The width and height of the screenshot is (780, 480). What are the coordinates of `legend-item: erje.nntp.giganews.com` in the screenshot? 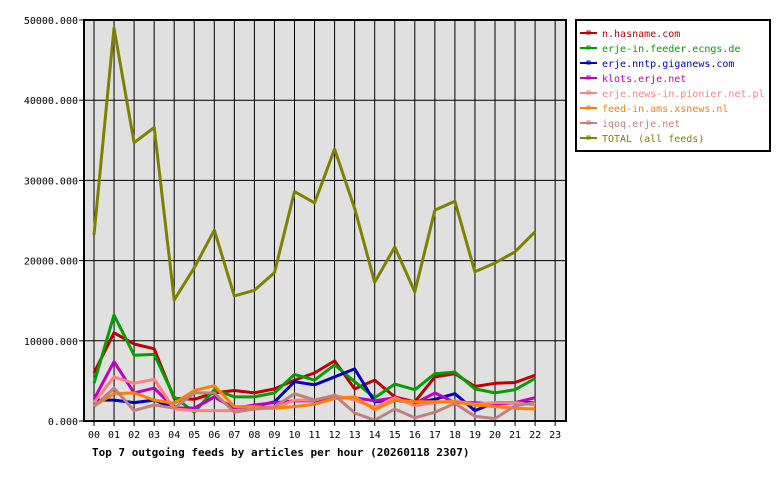 It's located at (657, 64).